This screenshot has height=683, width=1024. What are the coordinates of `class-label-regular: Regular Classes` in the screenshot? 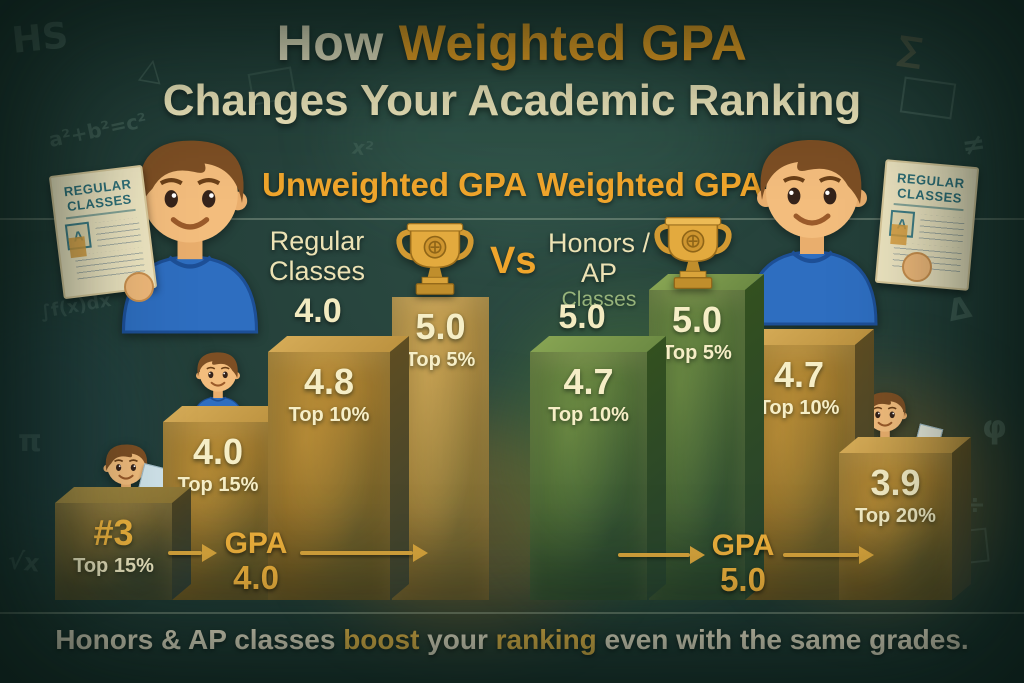 It's located at (317, 256).